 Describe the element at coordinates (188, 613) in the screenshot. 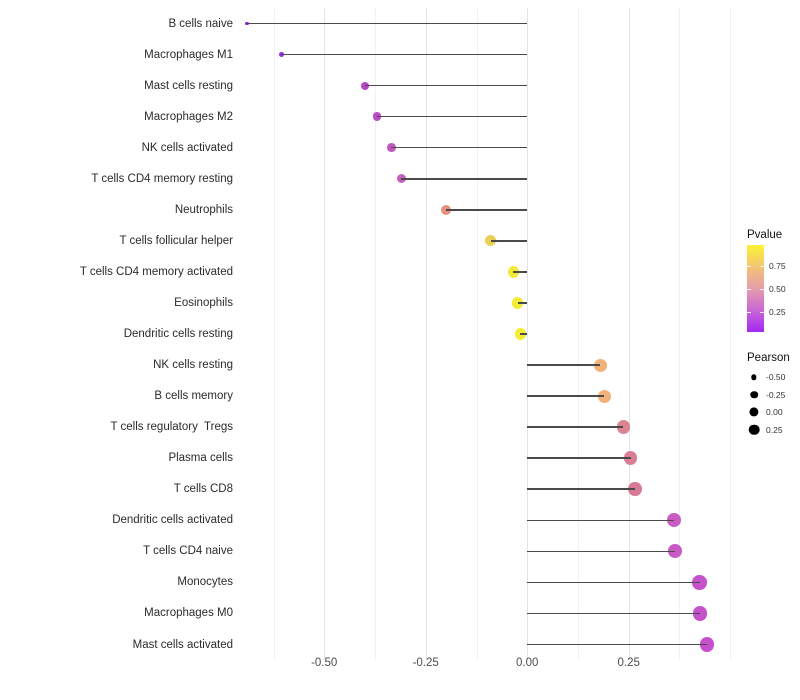

I see `y-axis-label: Macrophages M0` at that location.